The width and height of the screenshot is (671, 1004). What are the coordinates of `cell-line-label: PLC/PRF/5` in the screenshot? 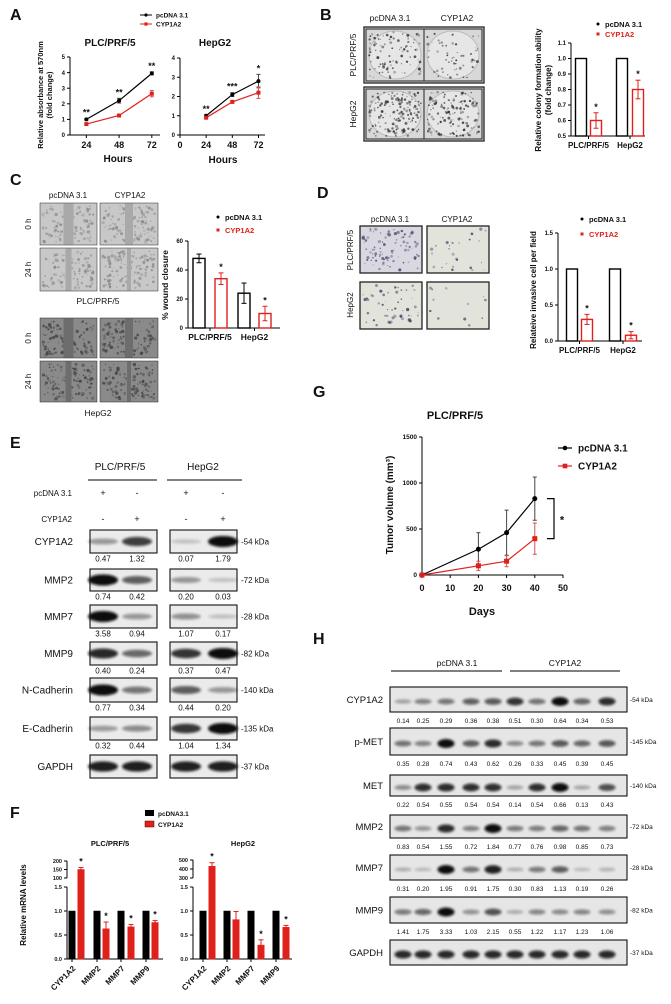 It's located at (98, 301).